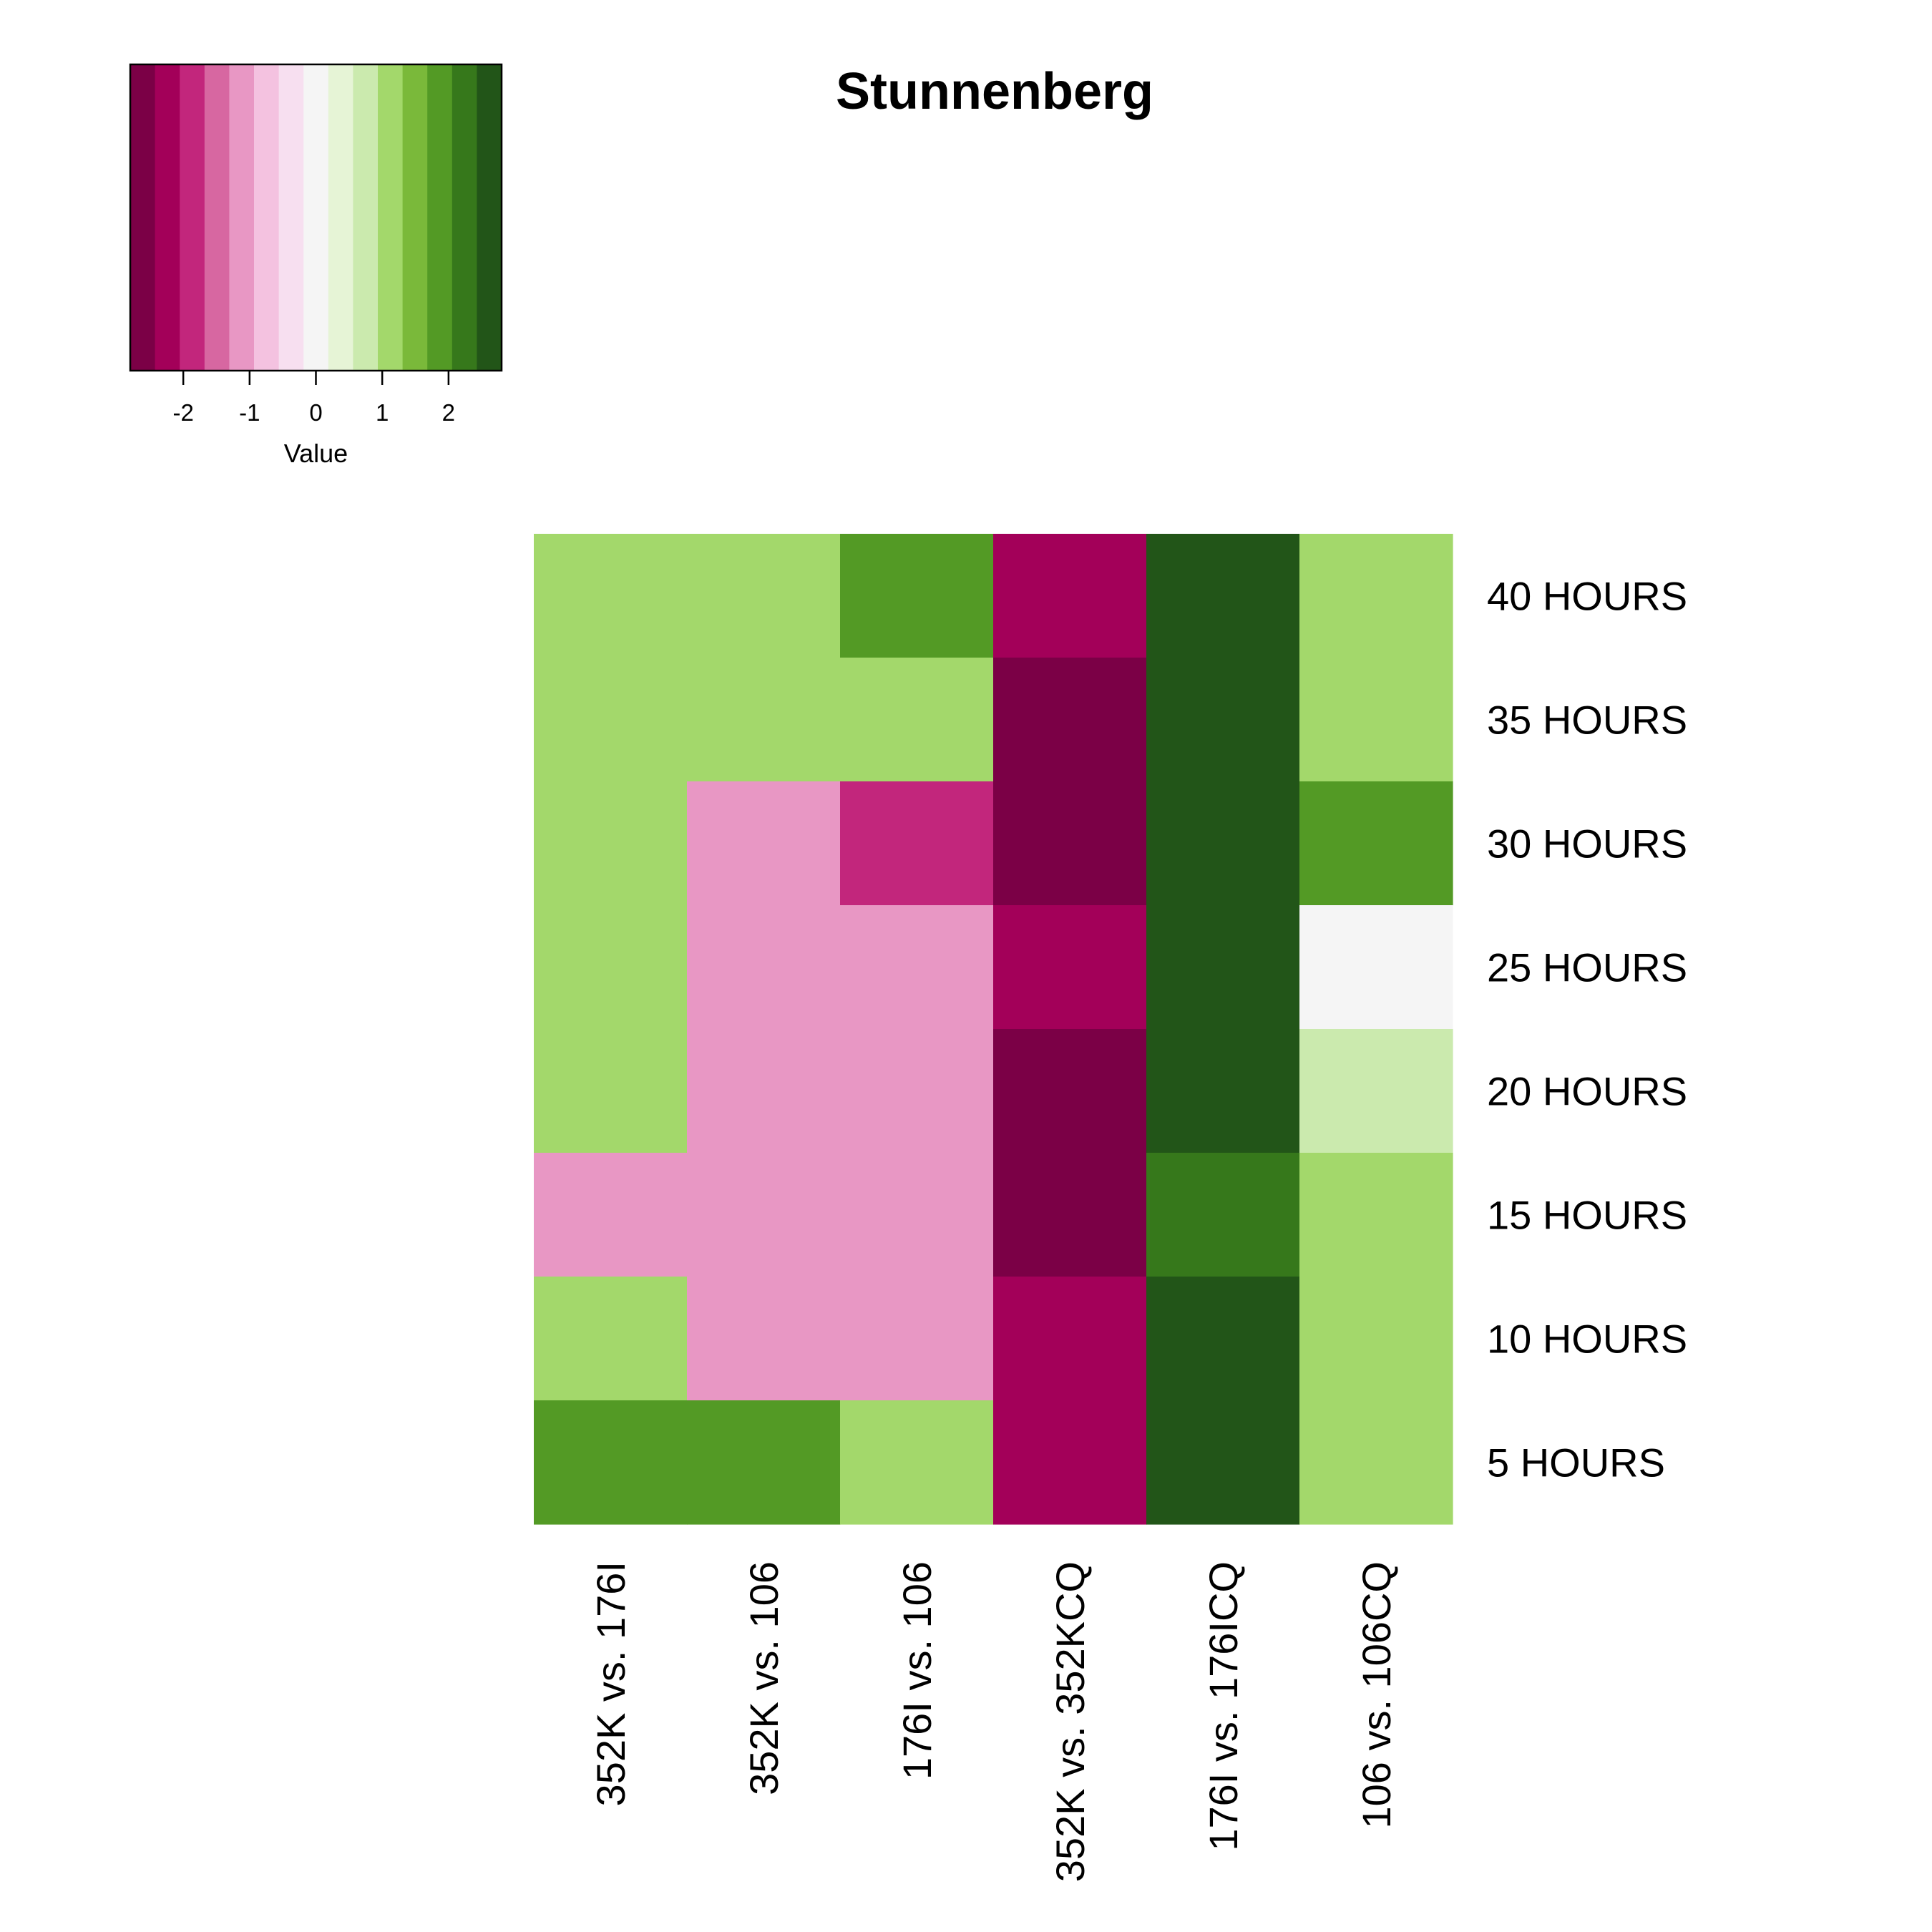 The height and width of the screenshot is (1932, 1932). What do you see at coordinates (315, 412) in the screenshot?
I see `color-key-tick-label: 0` at bounding box center [315, 412].